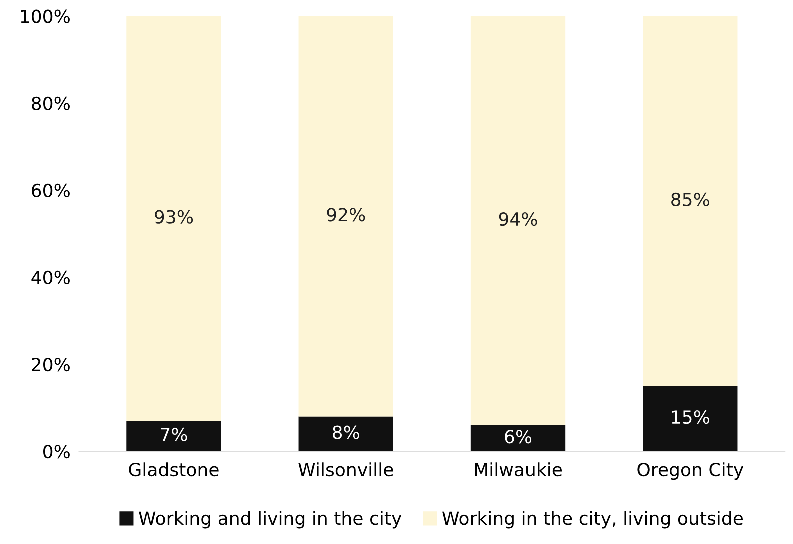  What do you see at coordinates (57, 451) in the screenshot?
I see `y-tick-label: 0%` at bounding box center [57, 451].